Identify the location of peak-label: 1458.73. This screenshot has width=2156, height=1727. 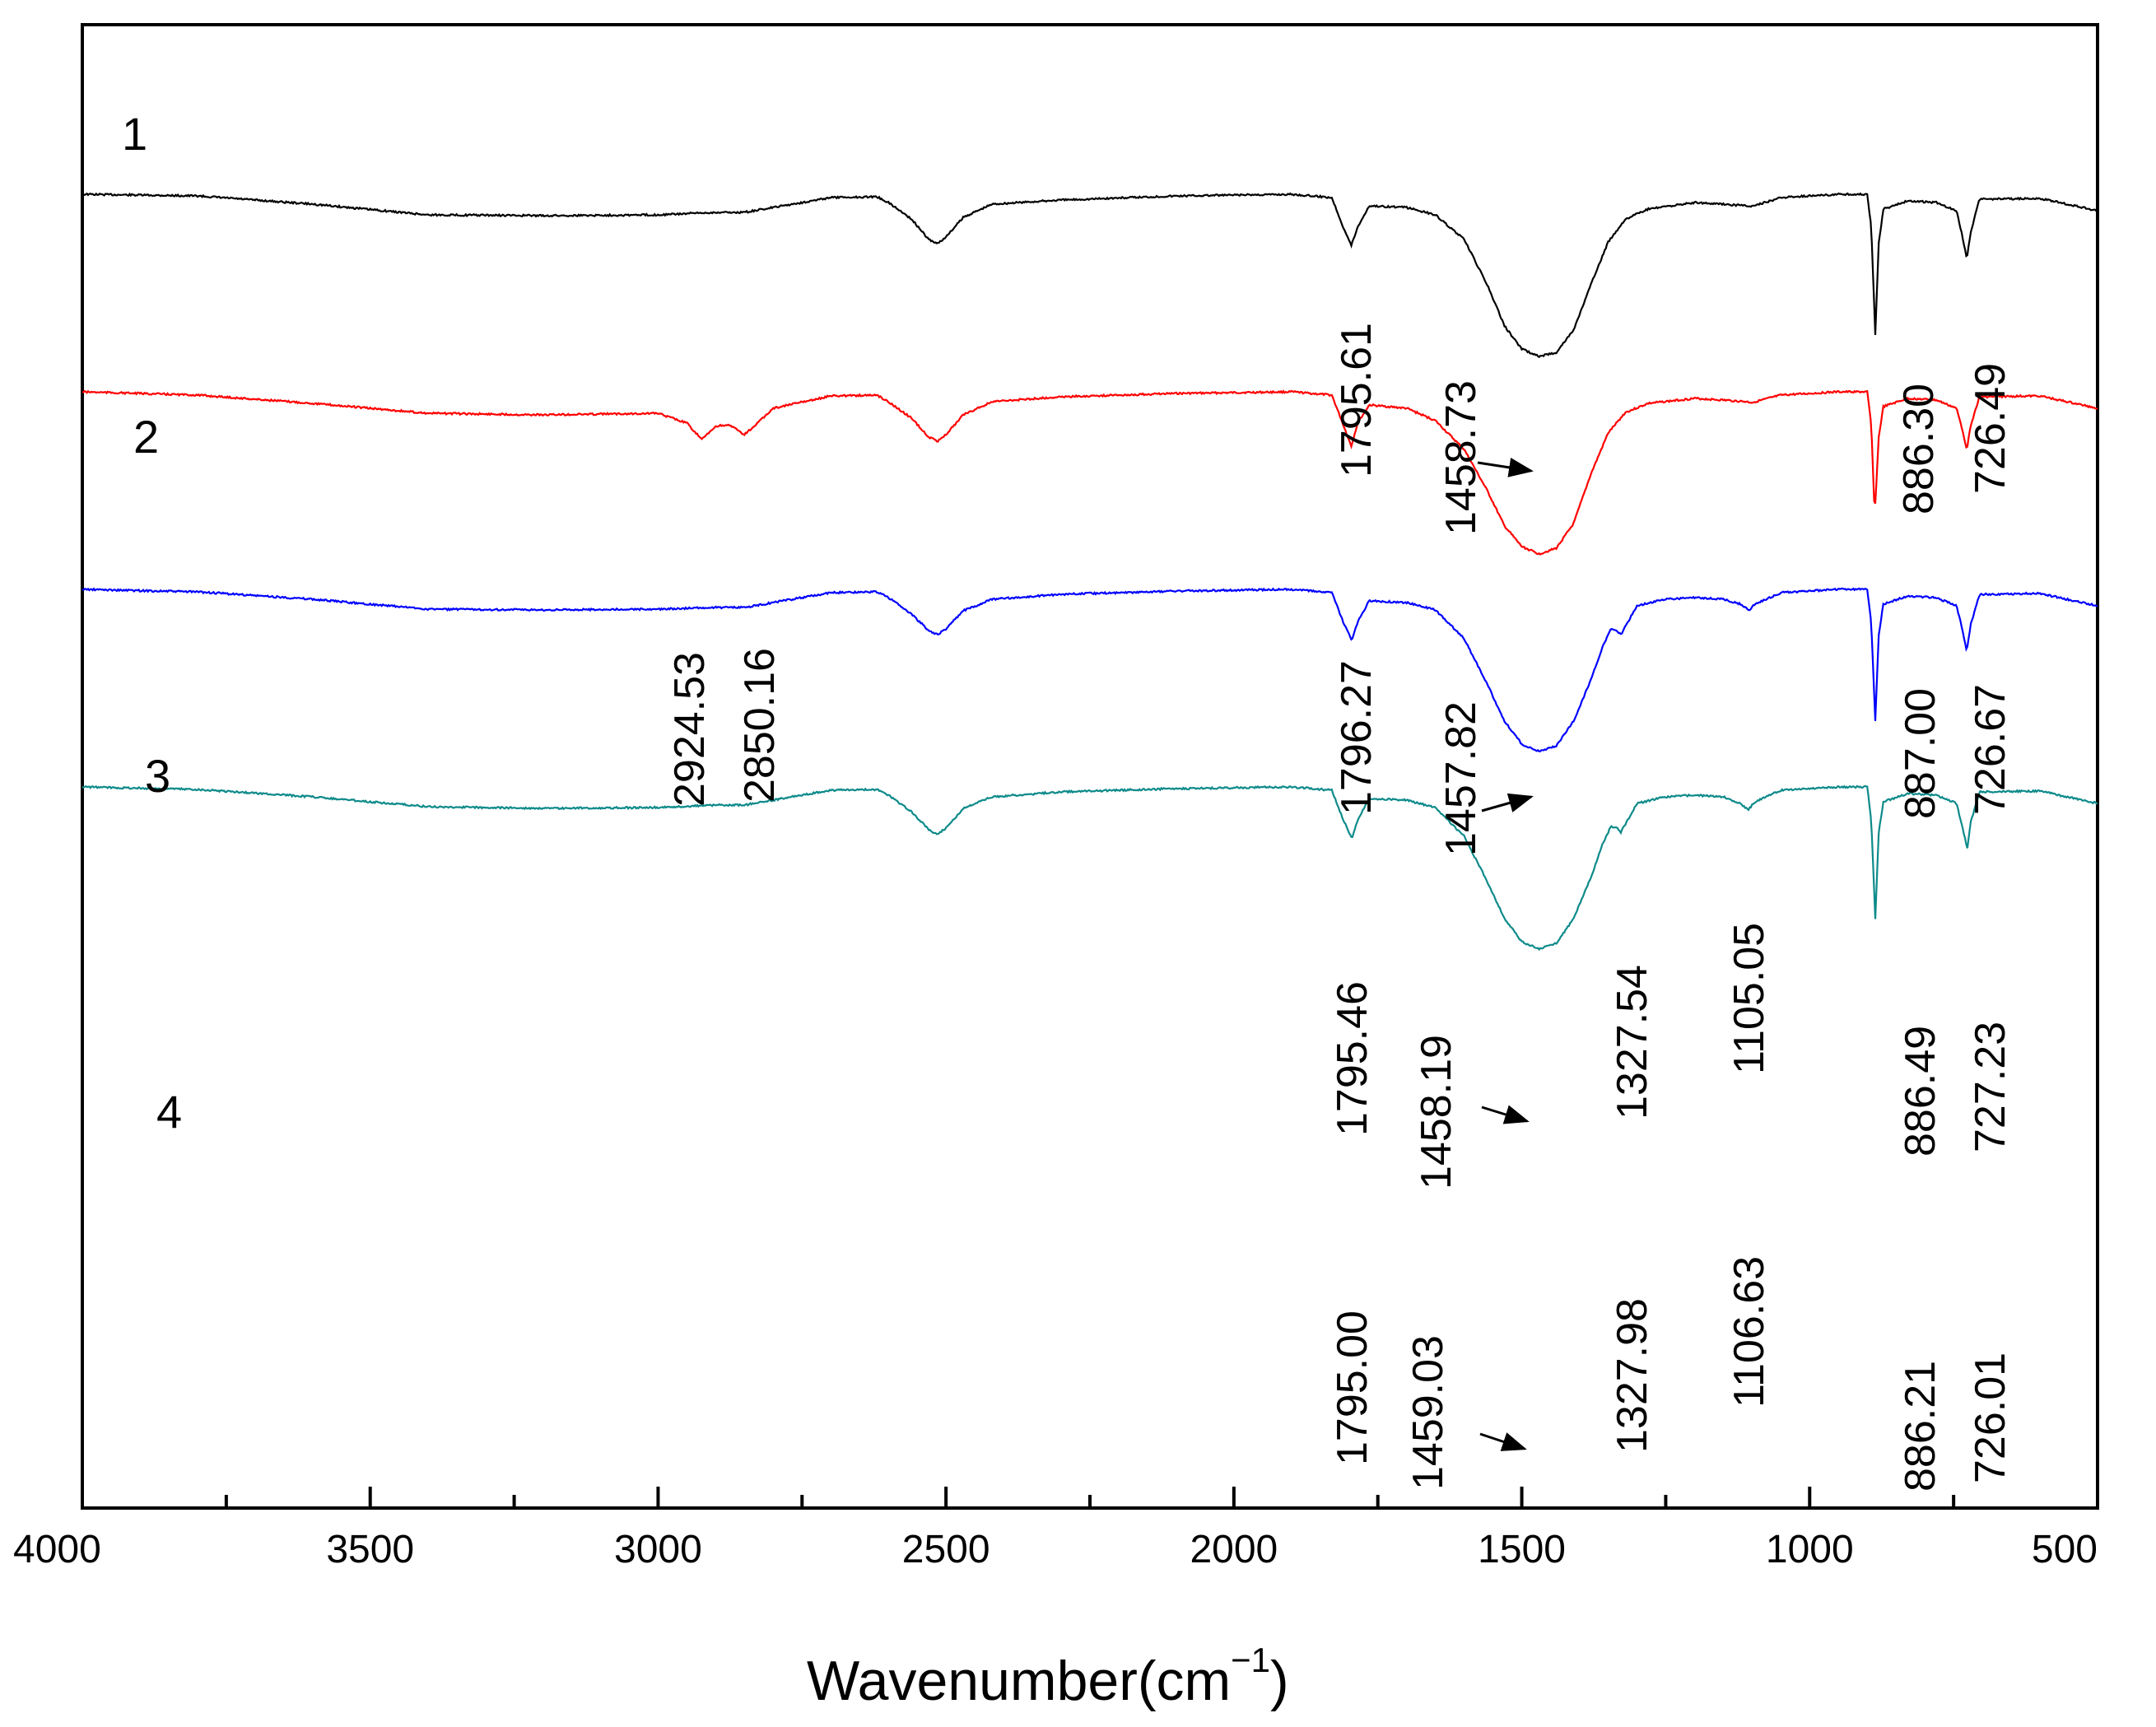
(1461, 457).